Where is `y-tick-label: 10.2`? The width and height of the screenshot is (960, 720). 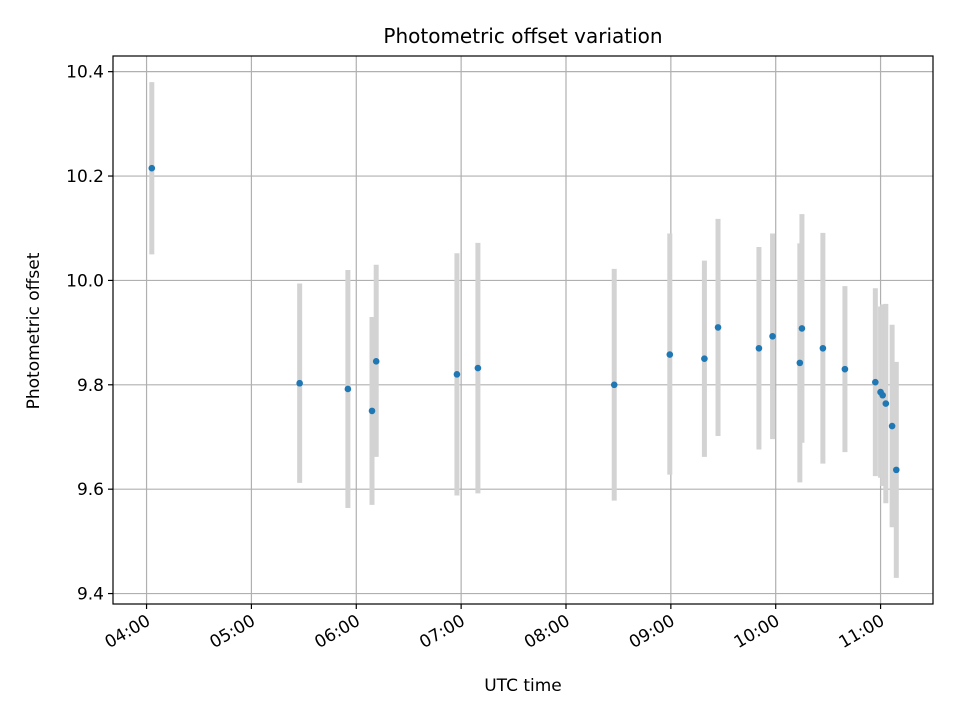
y-tick-label: 10.2 is located at coordinates (85, 177).